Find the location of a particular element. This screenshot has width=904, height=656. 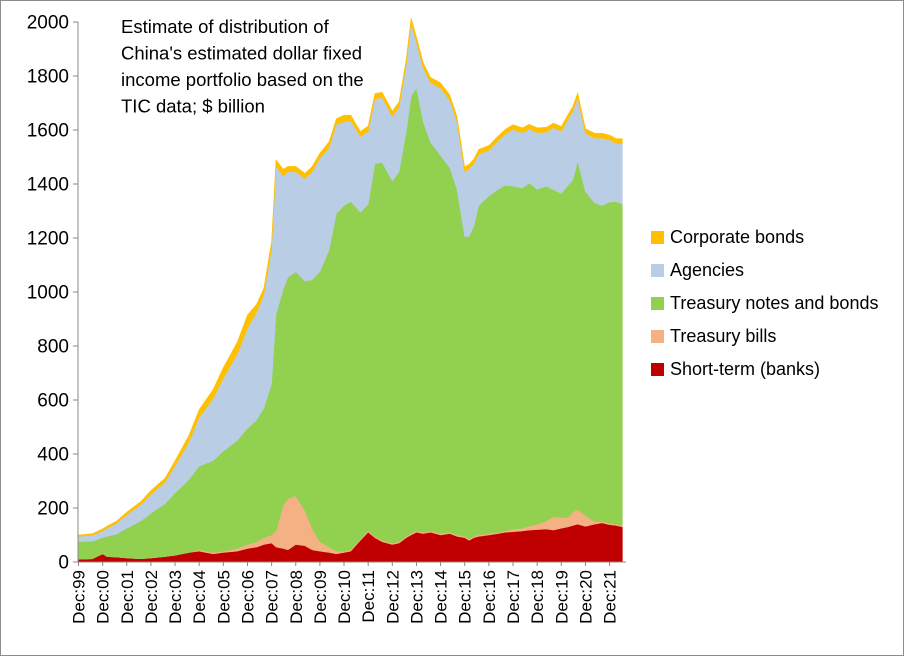

legend-item-corporate-bonds: Corporate bonds is located at coordinates (727, 237).